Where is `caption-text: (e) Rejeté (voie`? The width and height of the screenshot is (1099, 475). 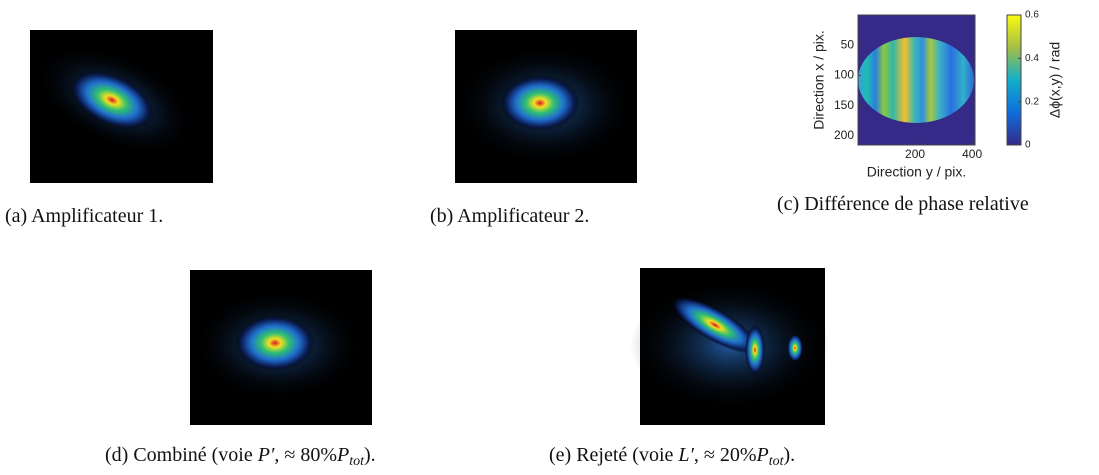 caption-text: (e) Rejeté (voie is located at coordinates (614, 455).